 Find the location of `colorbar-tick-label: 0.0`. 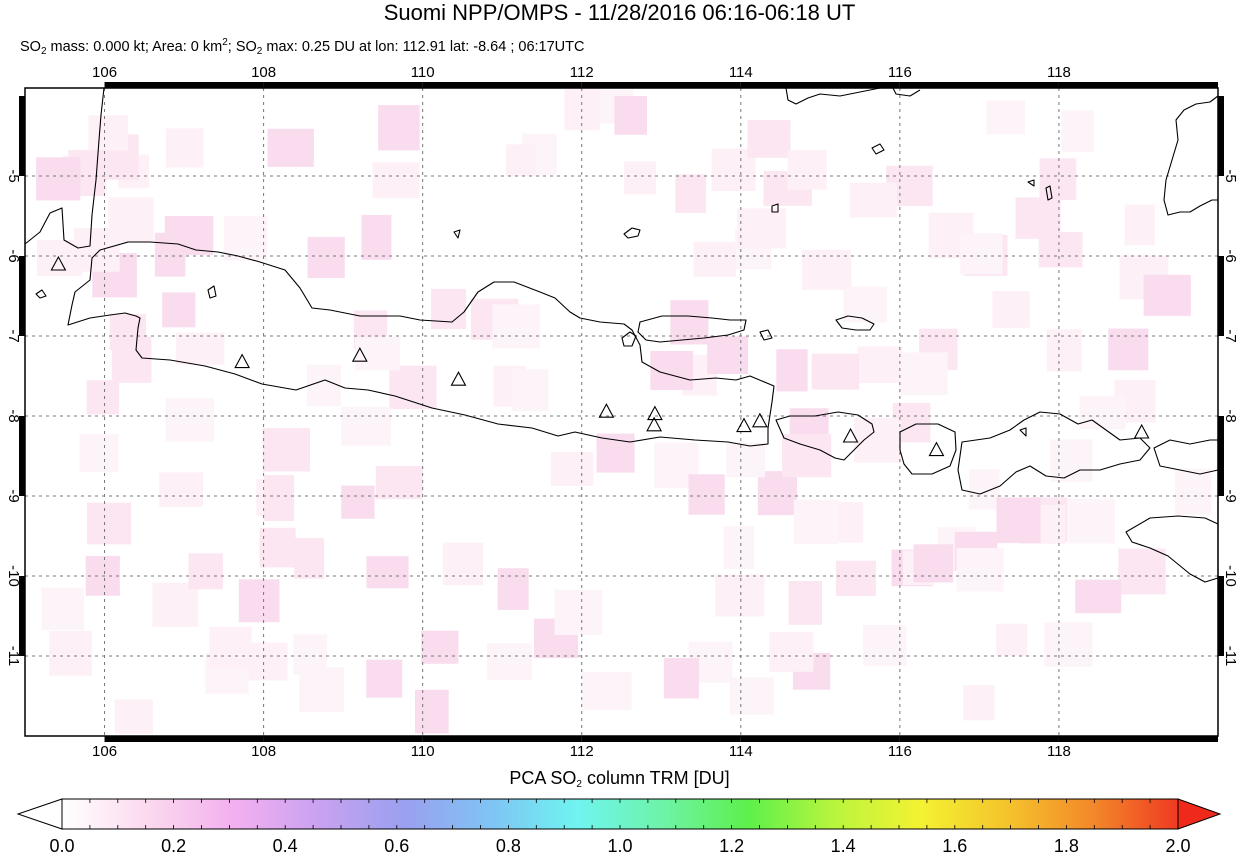

colorbar-tick-label: 0.0 is located at coordinates (61, 845).